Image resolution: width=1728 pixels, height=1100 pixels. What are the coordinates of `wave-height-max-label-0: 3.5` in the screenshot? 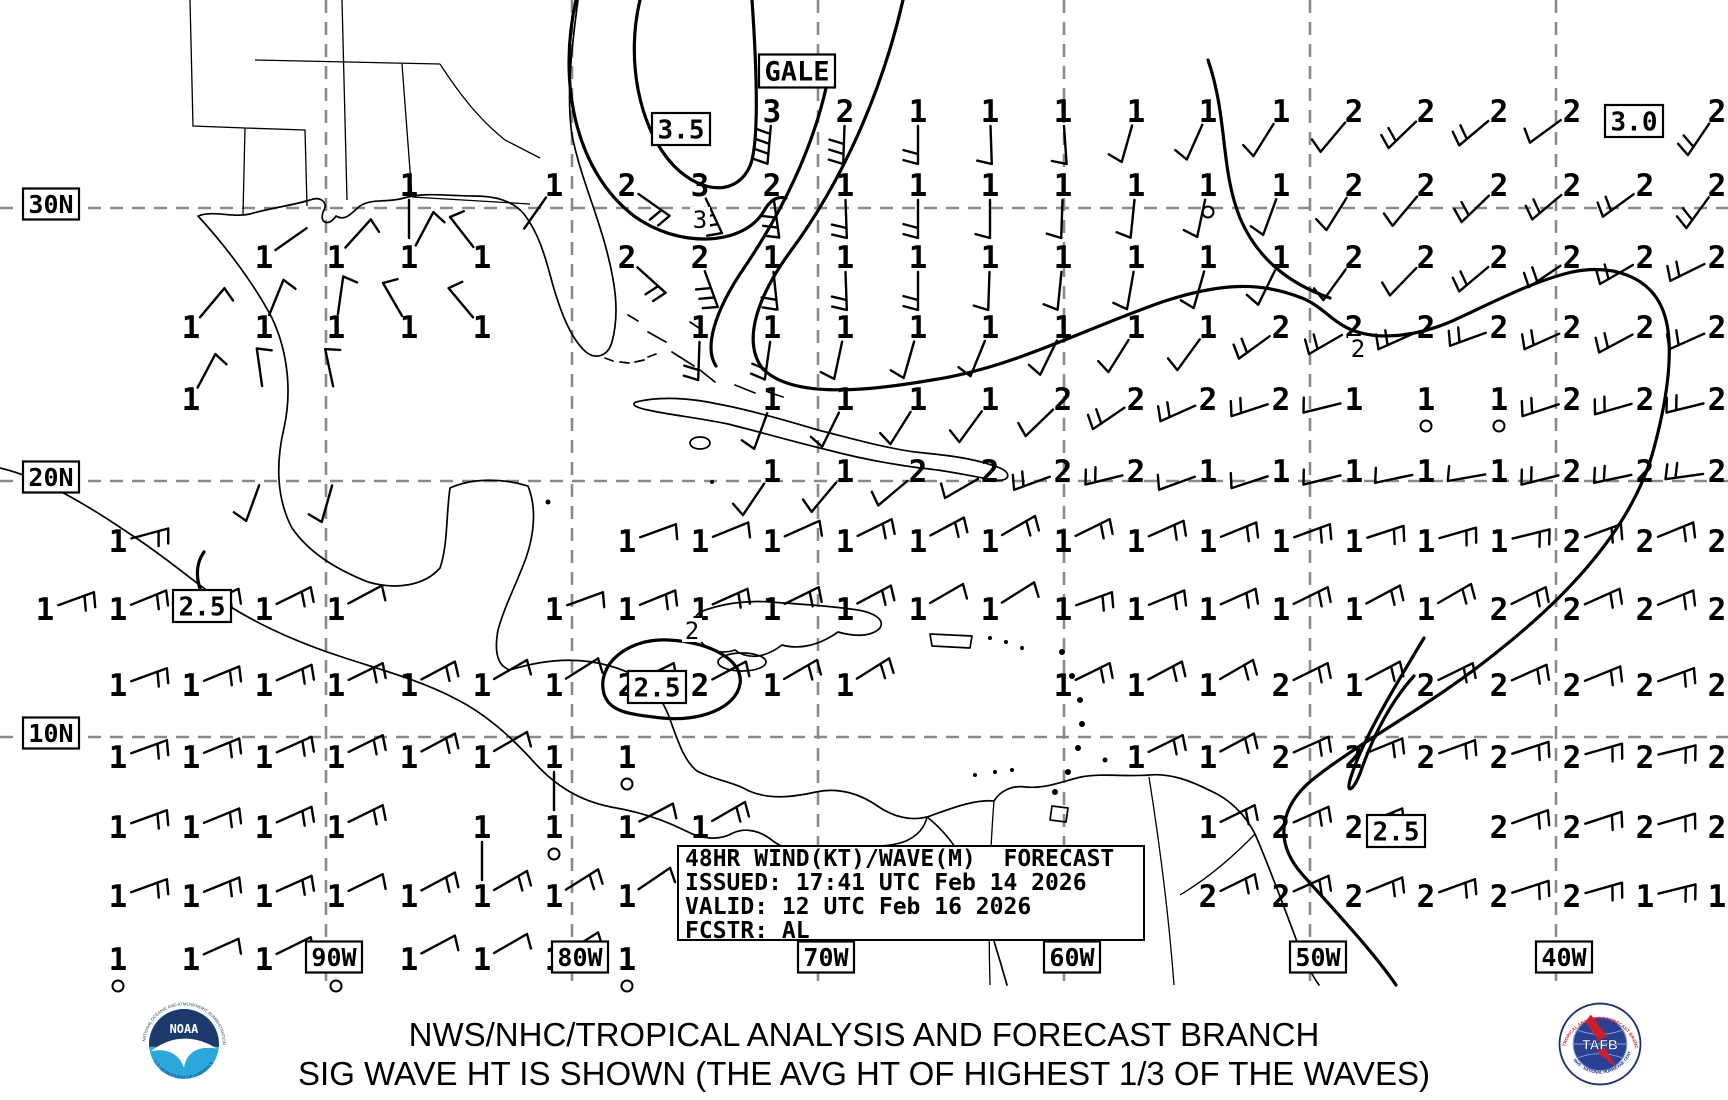 It's located at (681, 129).